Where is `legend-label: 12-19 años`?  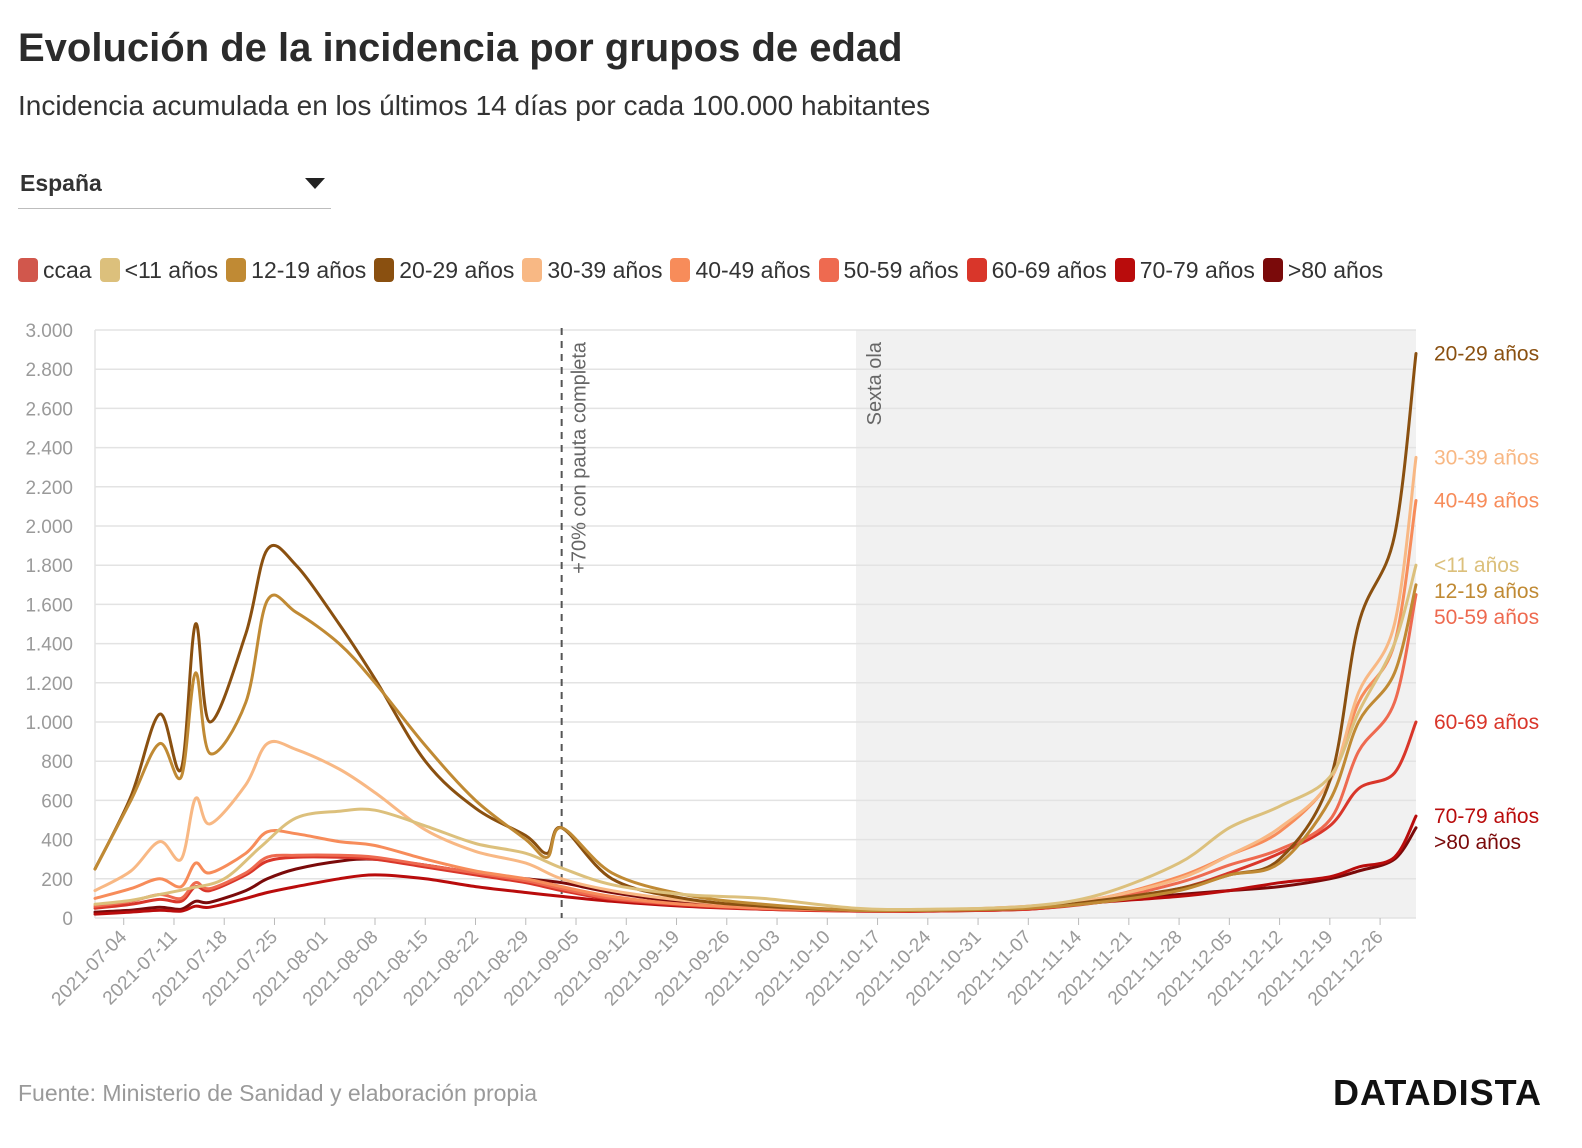
legend-label: 12-19 años is located at coordinates (309, 269).